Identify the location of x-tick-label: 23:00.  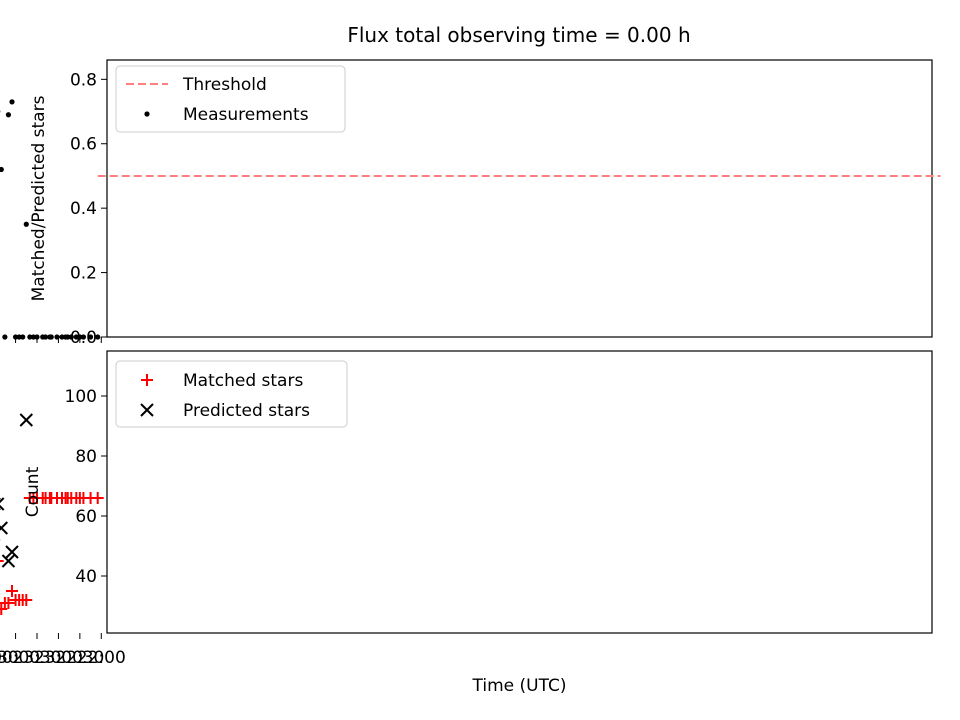
(58, 658).